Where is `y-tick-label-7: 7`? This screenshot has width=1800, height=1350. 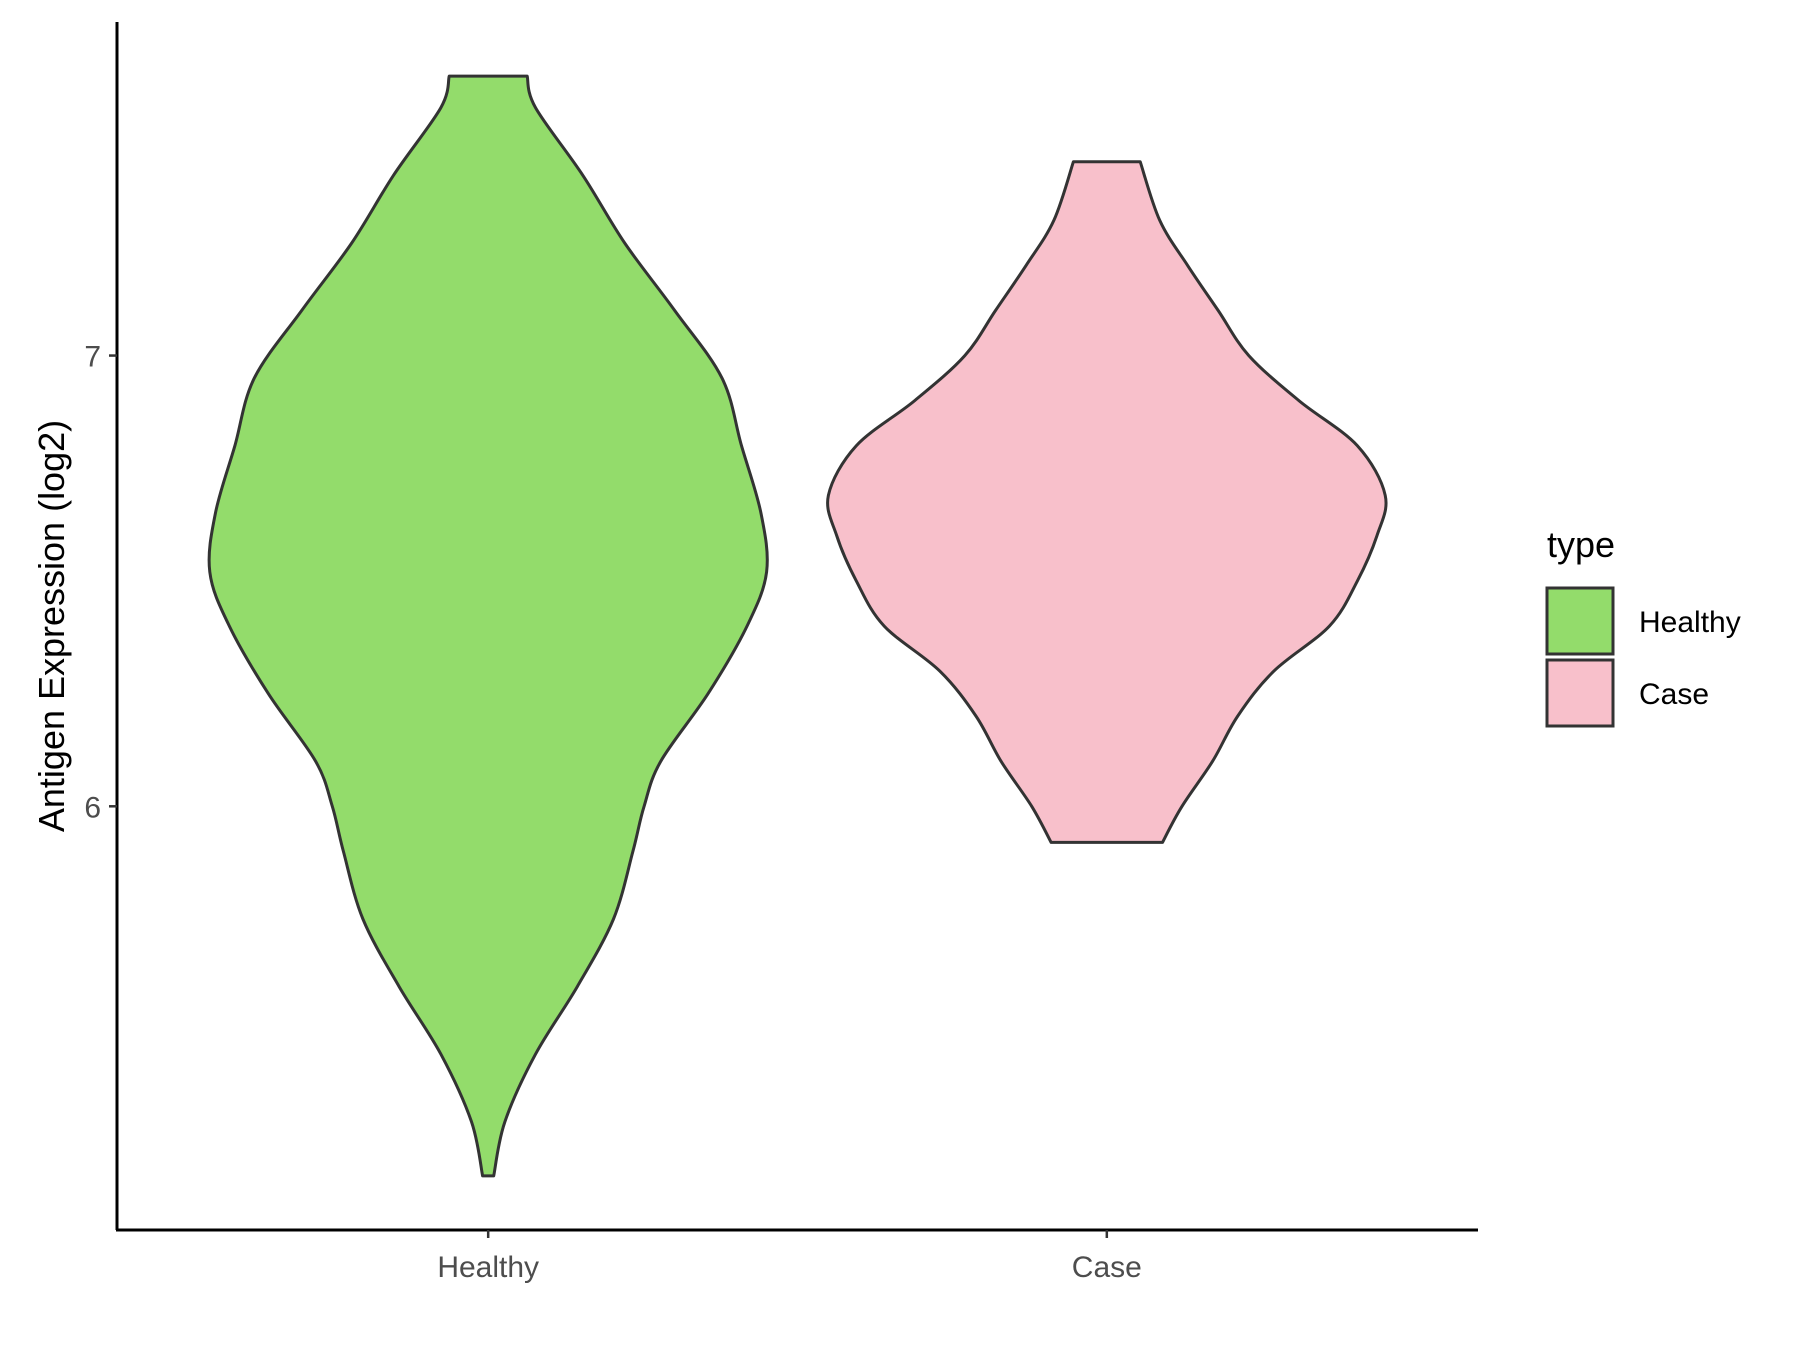
y-tick-label-7: 7 is located at coordinates (92, 357).